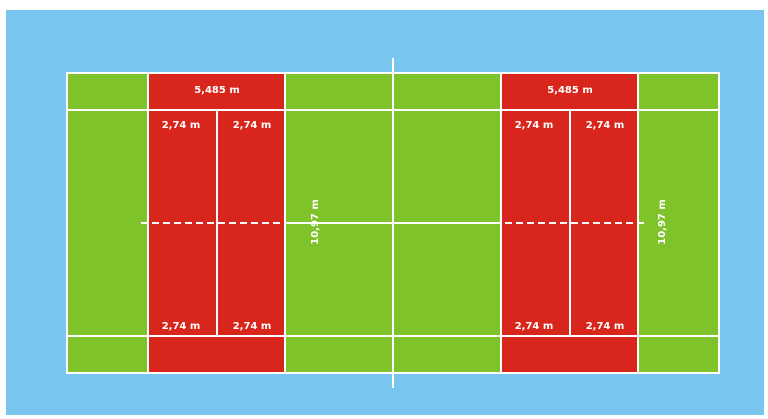  Describe the element at coordinates (534, 125) in the screenshot. I see `right-sub-top-1-label: 2,74 m` at that location.